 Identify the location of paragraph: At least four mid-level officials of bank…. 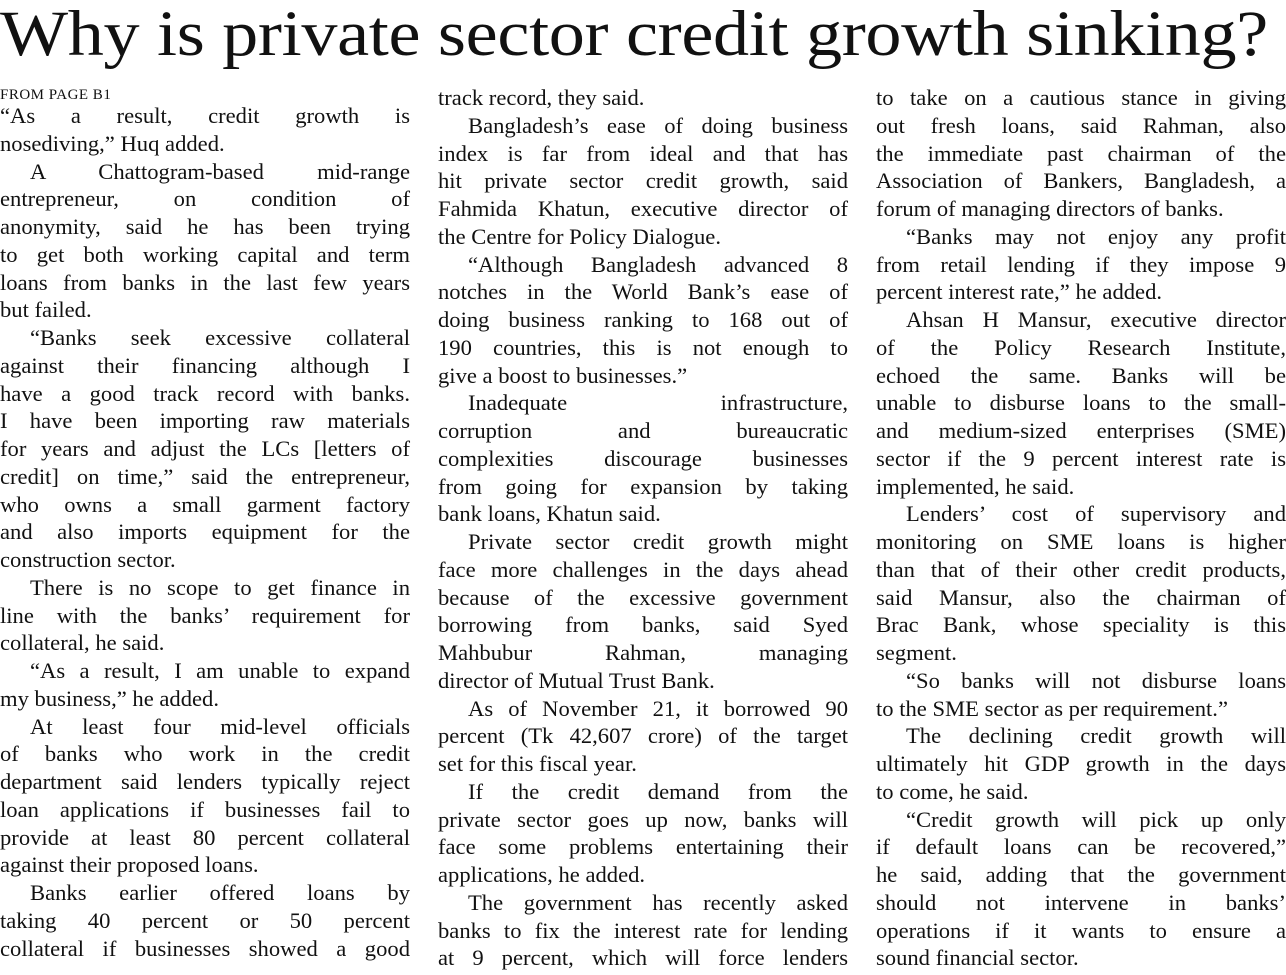
(205, 796).